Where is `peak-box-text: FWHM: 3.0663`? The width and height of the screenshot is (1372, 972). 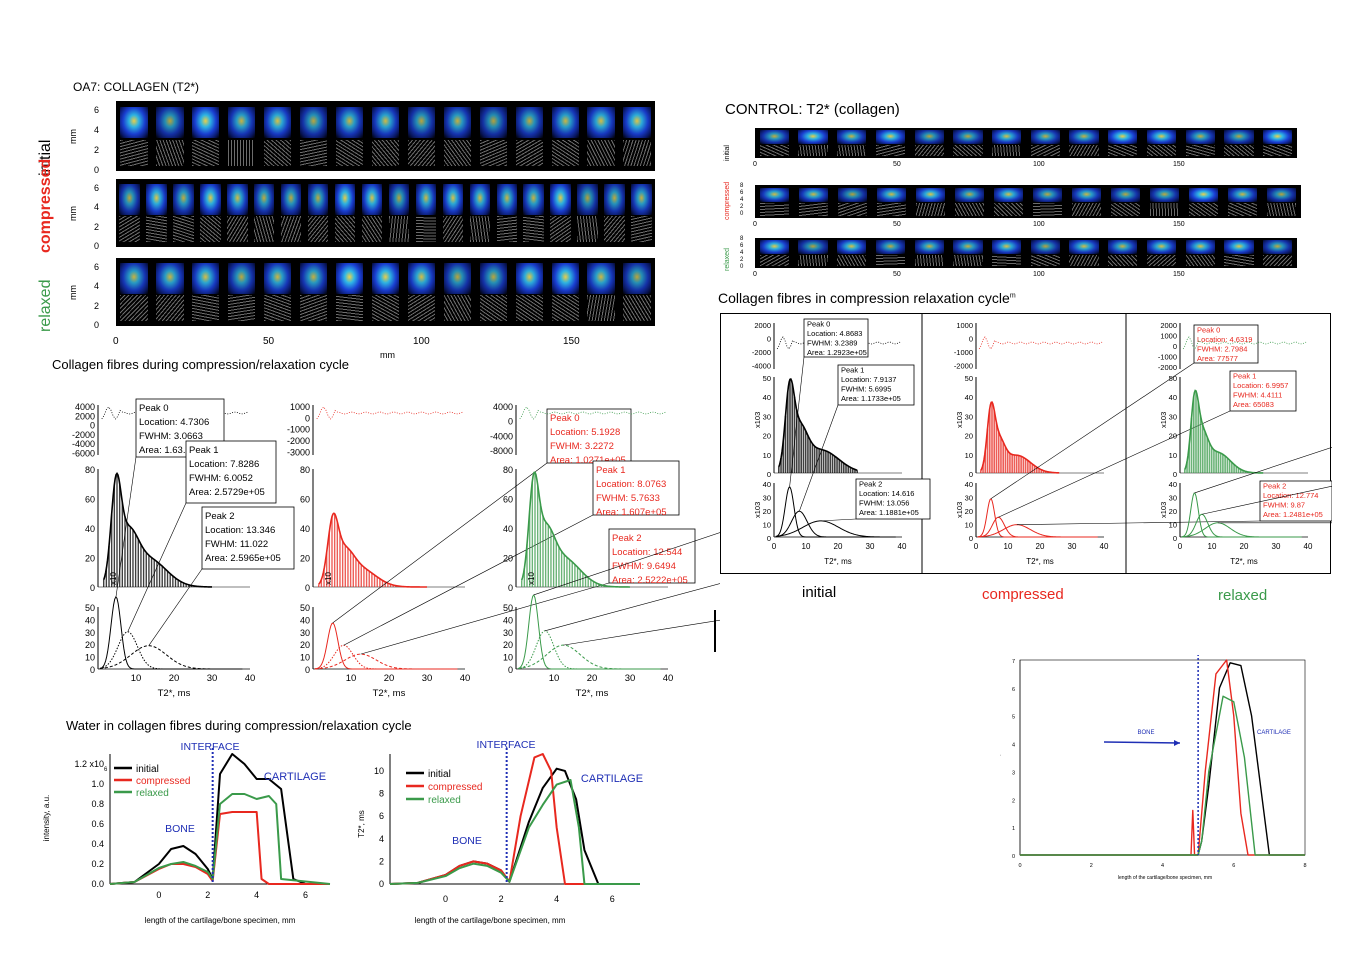 peak-box-text: FWHM: 3.0663 is located at coordinates (171, 436).